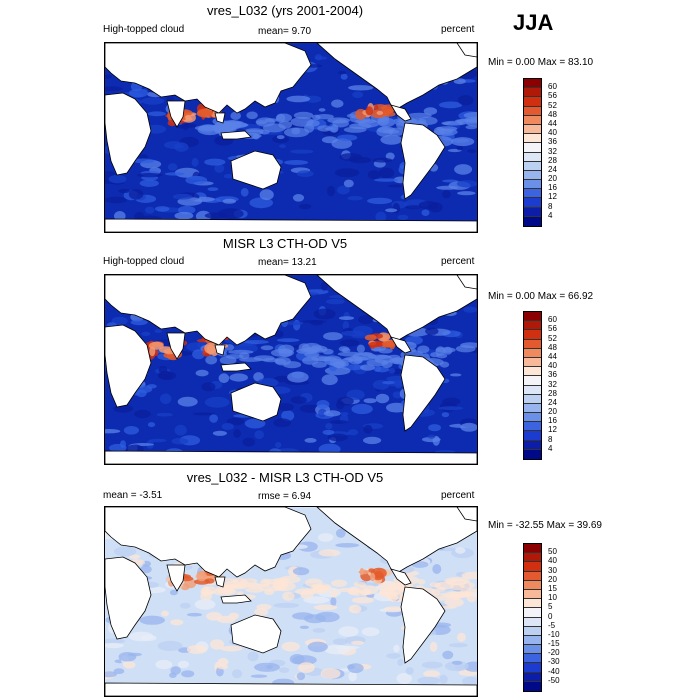 The width and height of the screenshot is (700, 700). What do you see at coordinates (285, 243) in the screenshot?
I see `panel-2-title: MISR L3 CTH-OD V5` at bounding box center [285, 243].